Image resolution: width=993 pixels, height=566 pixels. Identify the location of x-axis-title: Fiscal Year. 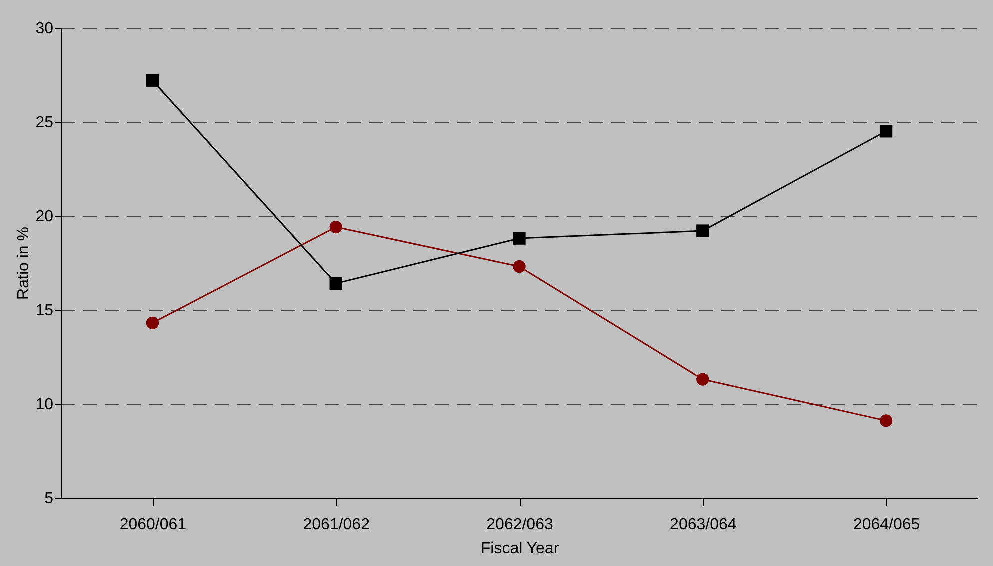
(520, 549).